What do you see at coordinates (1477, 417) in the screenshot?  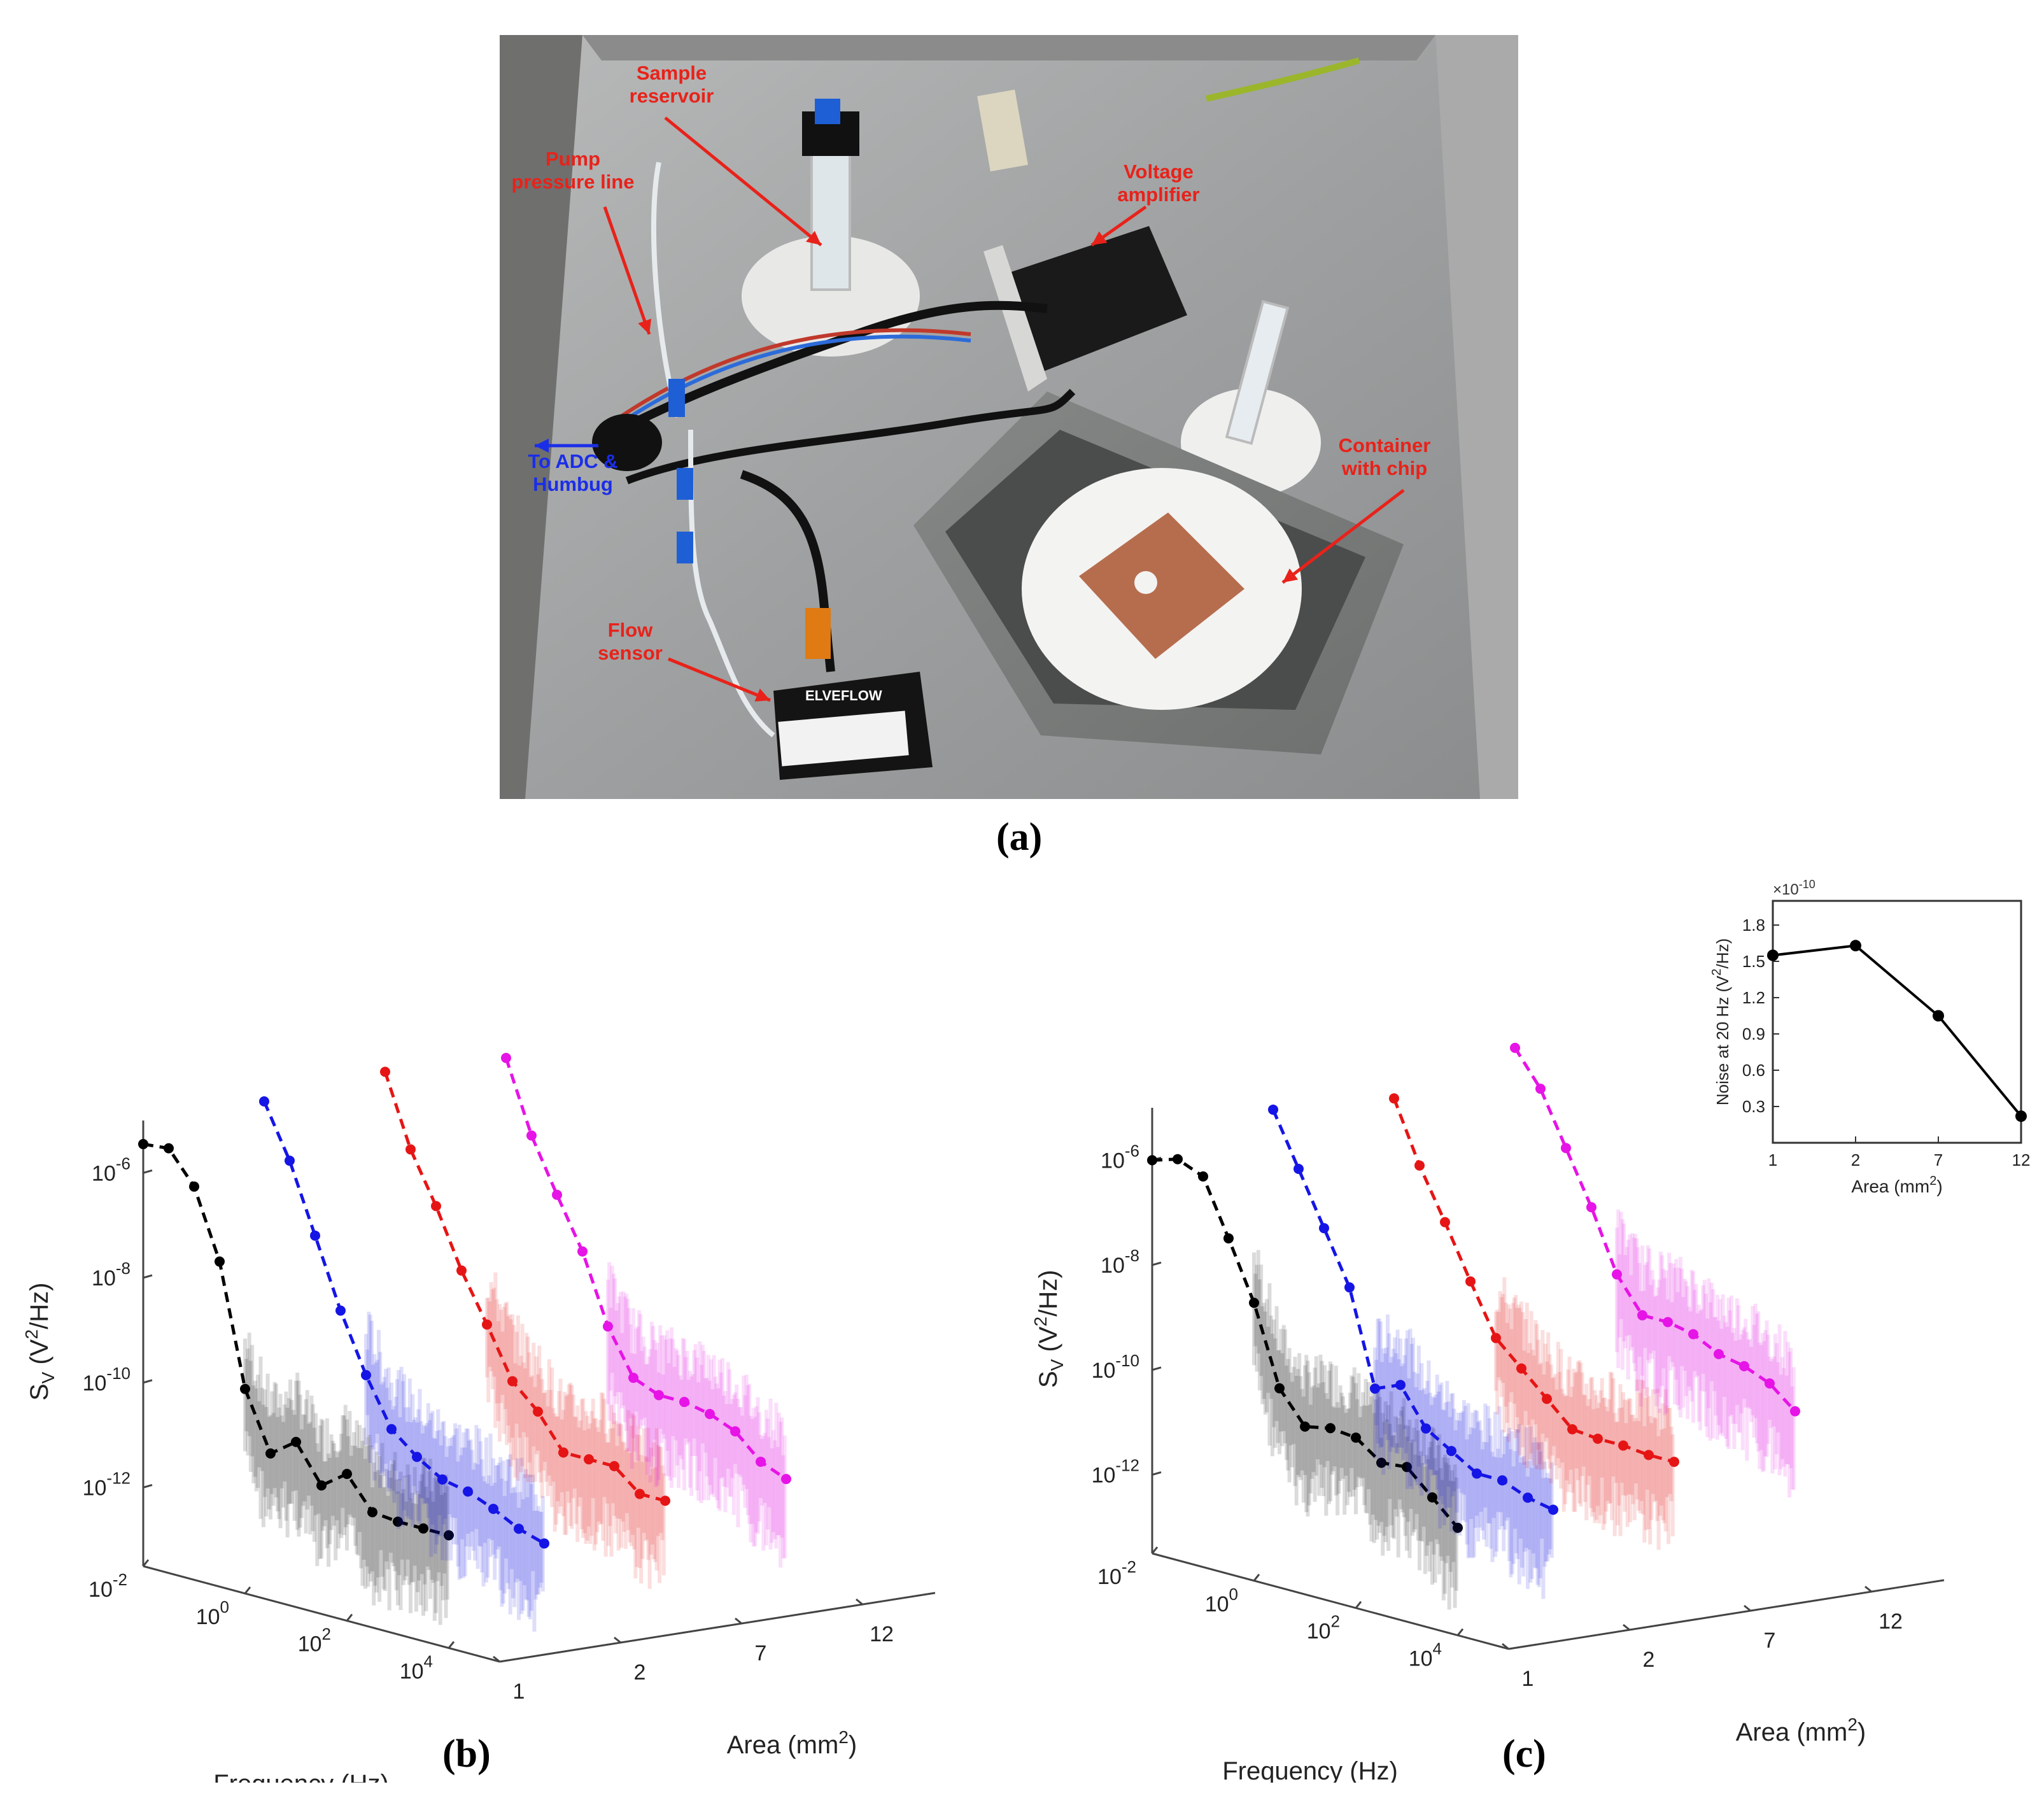 I see `enclosure-wall-right` at bounding box center [1477, 417].